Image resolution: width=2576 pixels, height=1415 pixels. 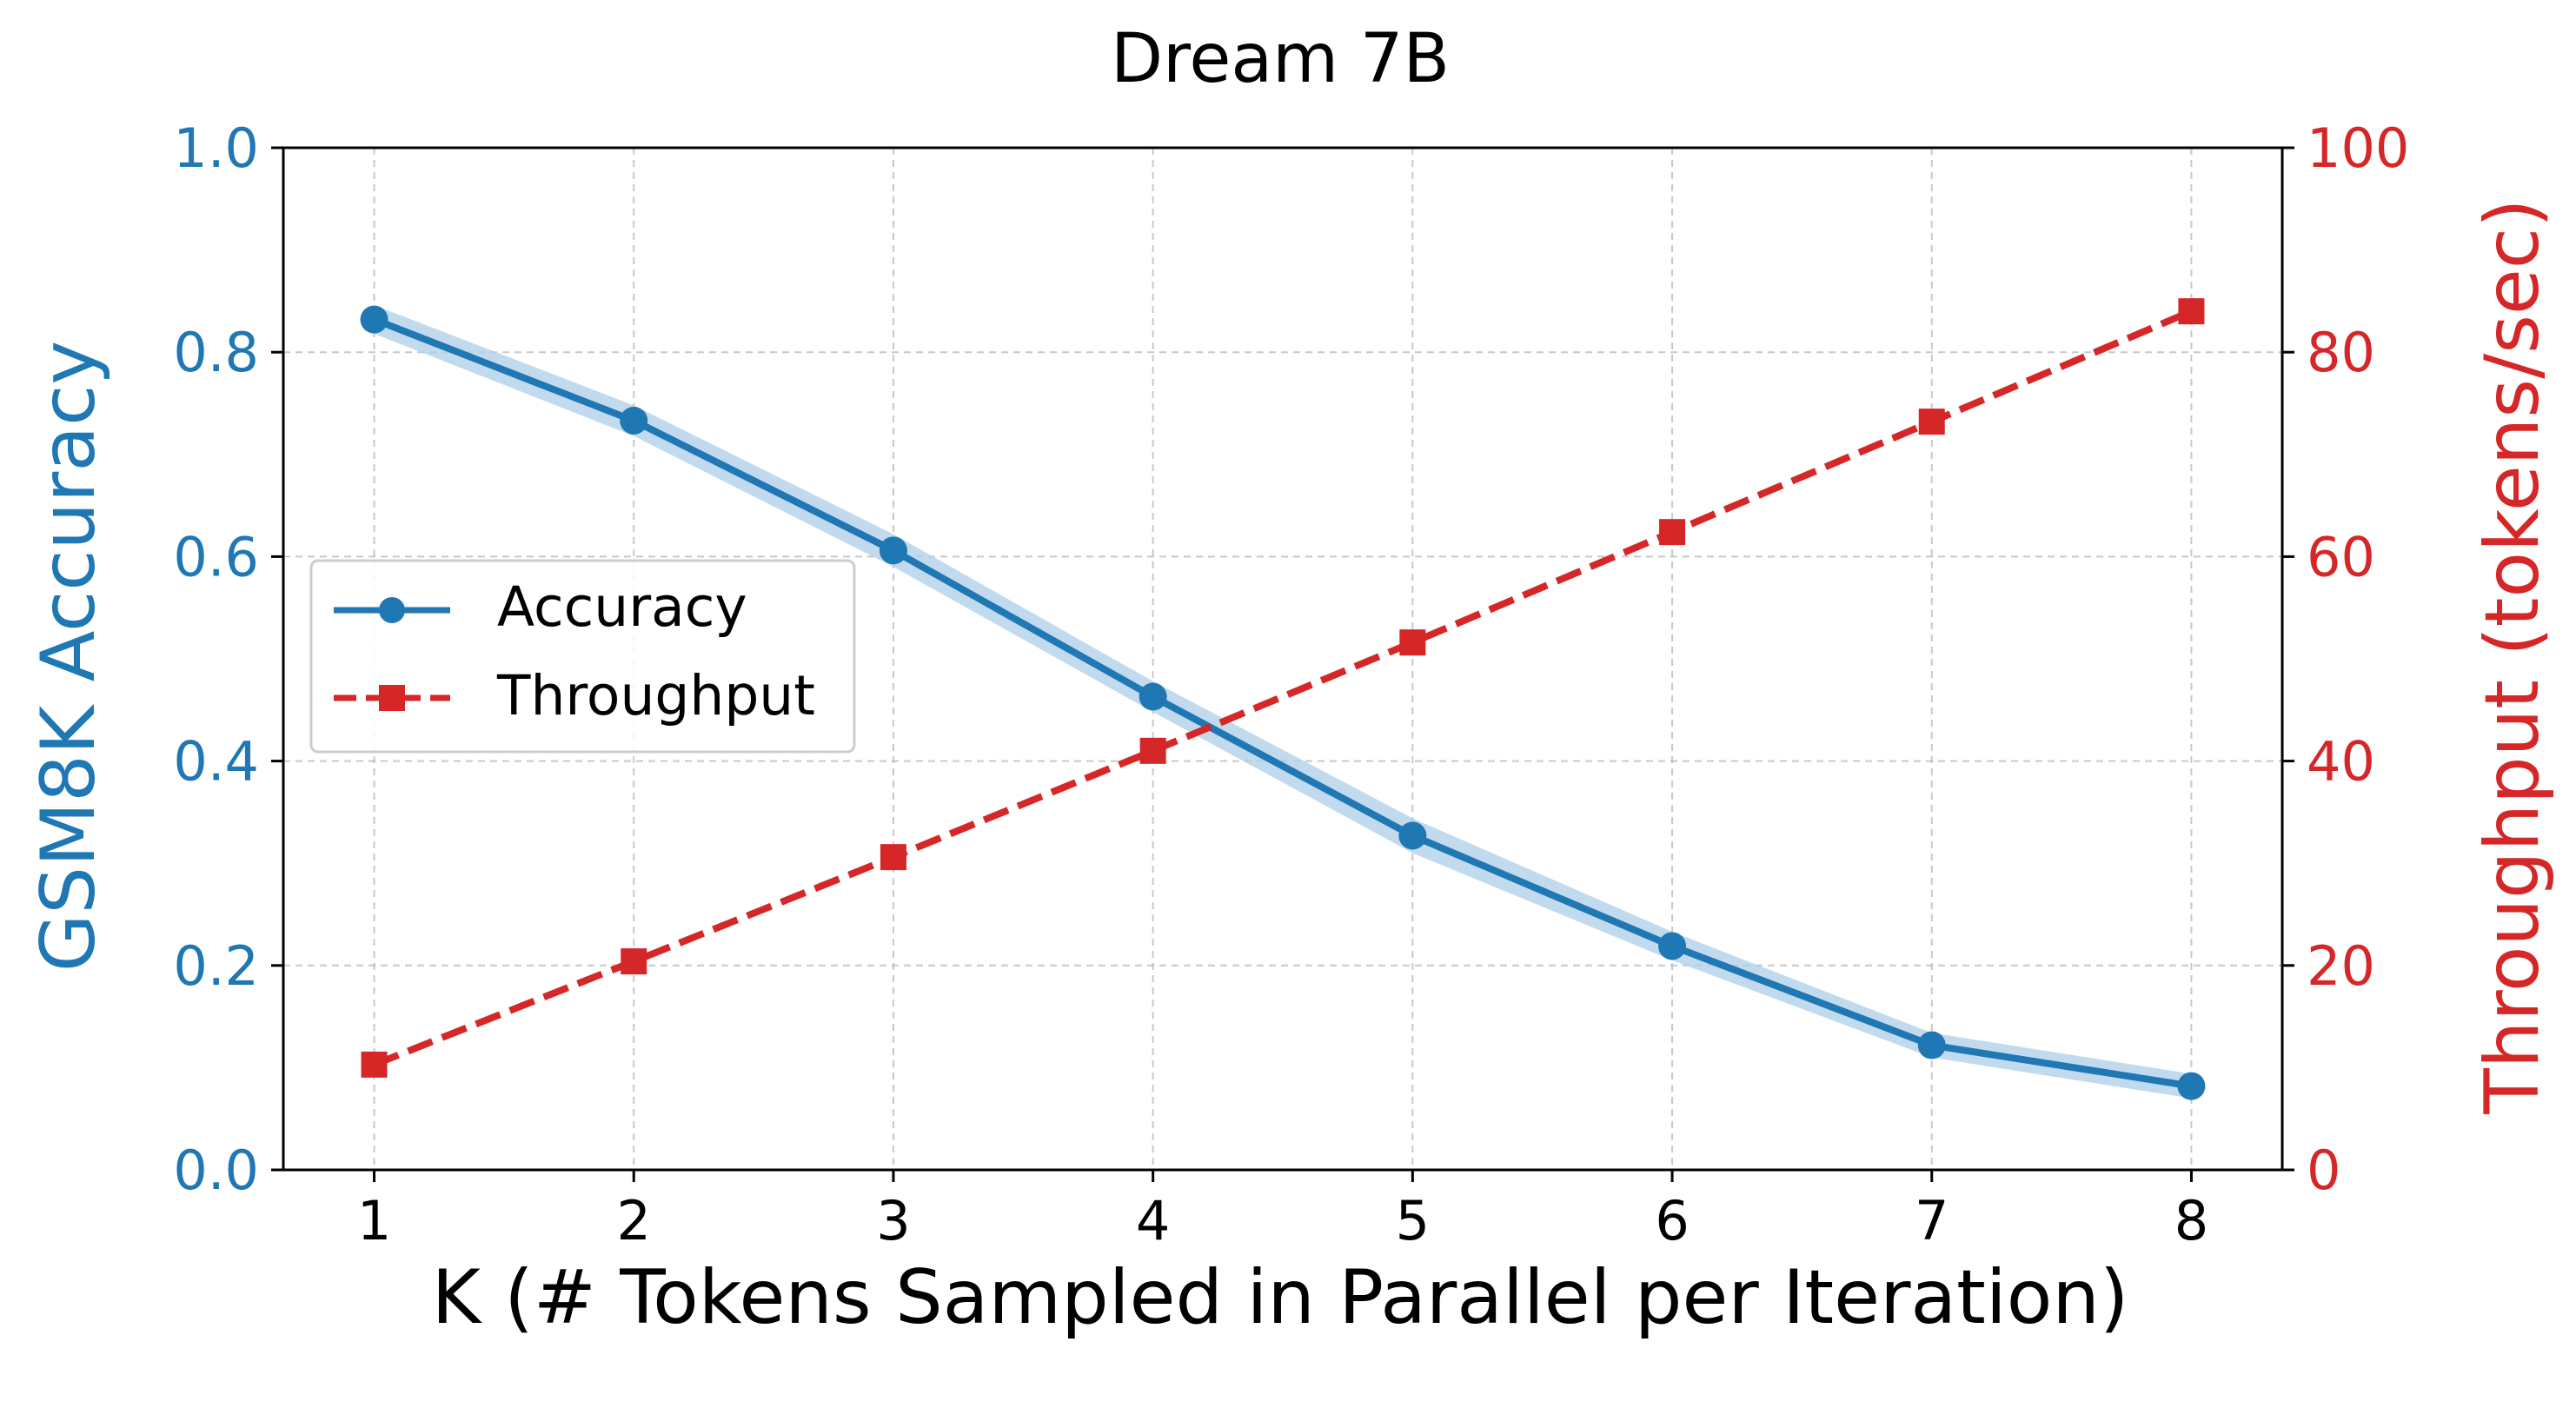 What do you see at coordinates (392, 610) in the screenshot?
I see `legend-accuracy-marker` at bounding box center [392, 610].